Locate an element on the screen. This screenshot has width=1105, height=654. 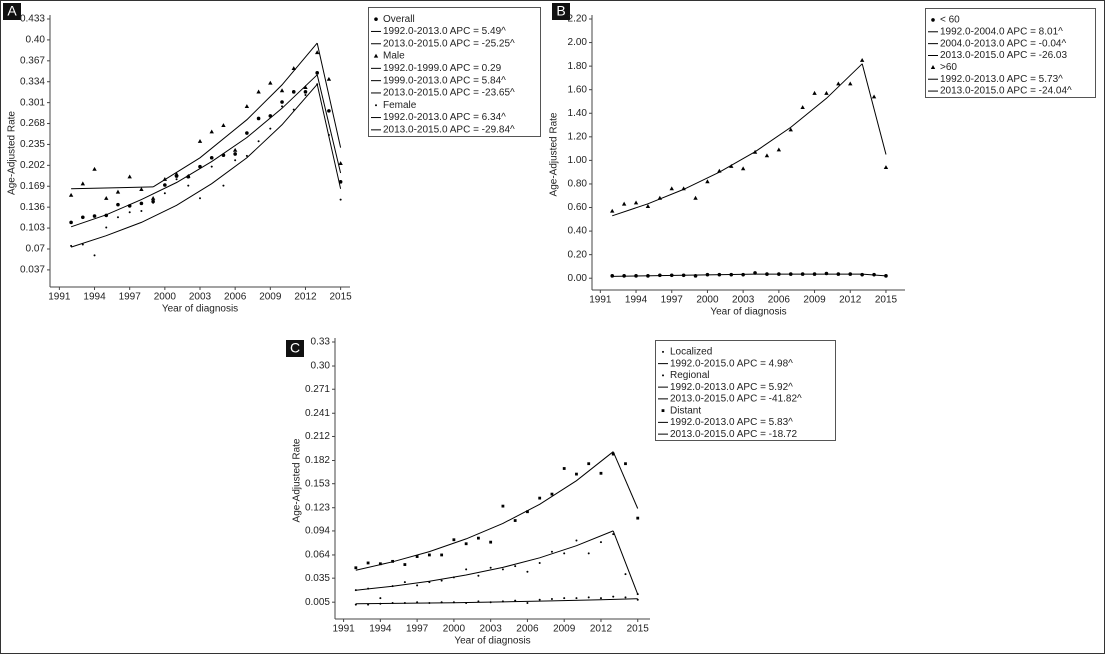
y-tick-label: 0.60 is located at coordinates (578, 207).